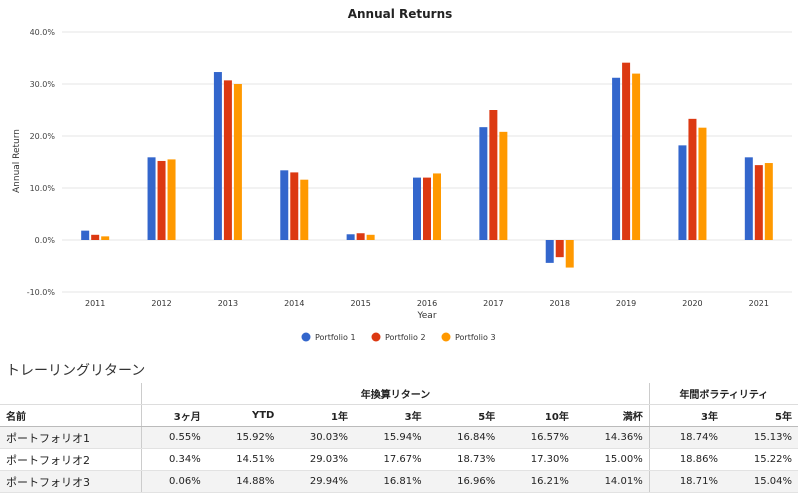 Image resolution: width=800 pixels, height=500 pixels. I want to click on bar-1-2021, so click(748, 198).